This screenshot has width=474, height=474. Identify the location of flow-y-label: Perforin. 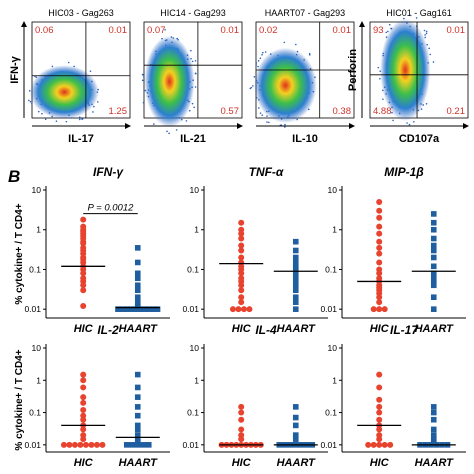
(353, 70).